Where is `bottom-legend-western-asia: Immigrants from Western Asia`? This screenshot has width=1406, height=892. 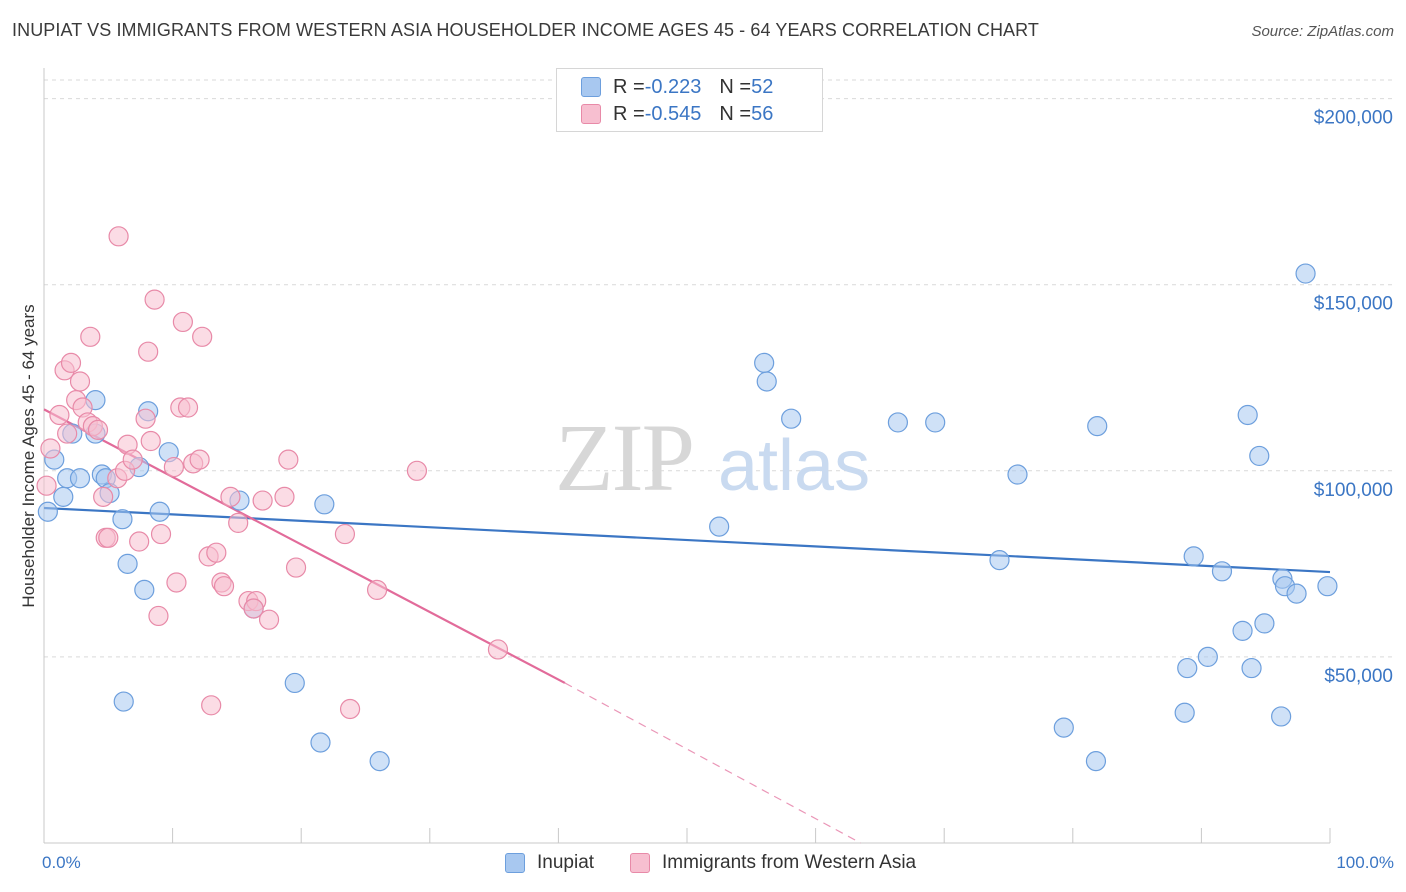 bottom-legend-western-asia: Immigrants from Western Asia is located at coordinates (773, 863).